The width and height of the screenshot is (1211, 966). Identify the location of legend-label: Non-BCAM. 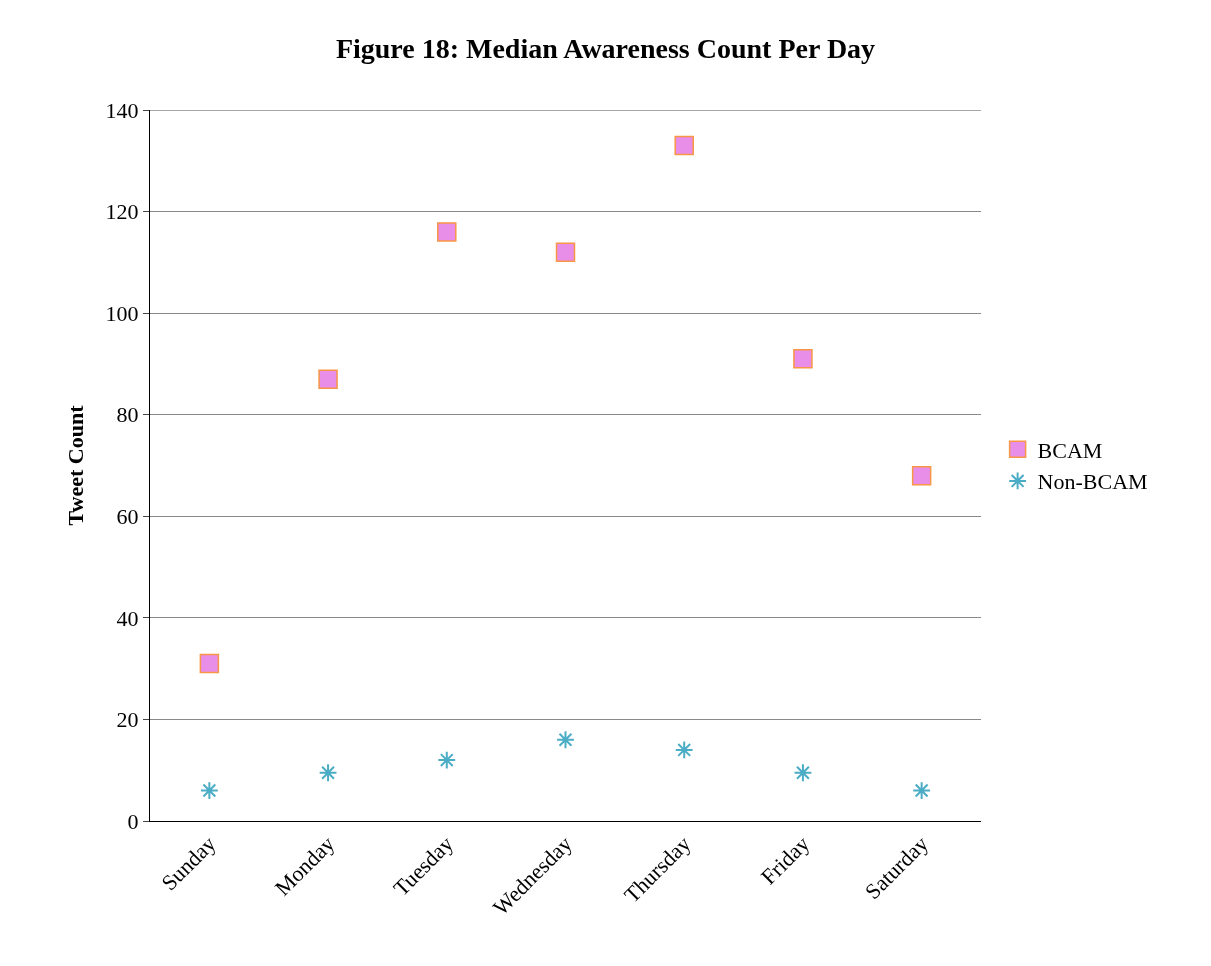
(1092, 482).